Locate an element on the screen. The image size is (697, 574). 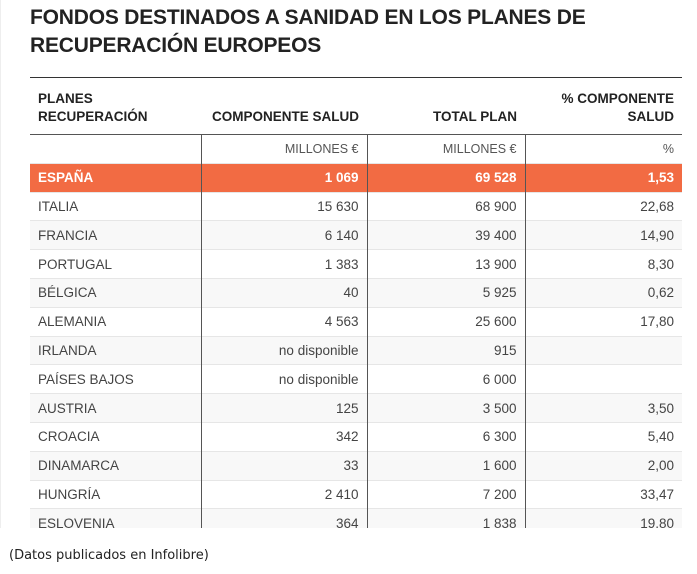
unit-cell is located at coordinates (115, 149).